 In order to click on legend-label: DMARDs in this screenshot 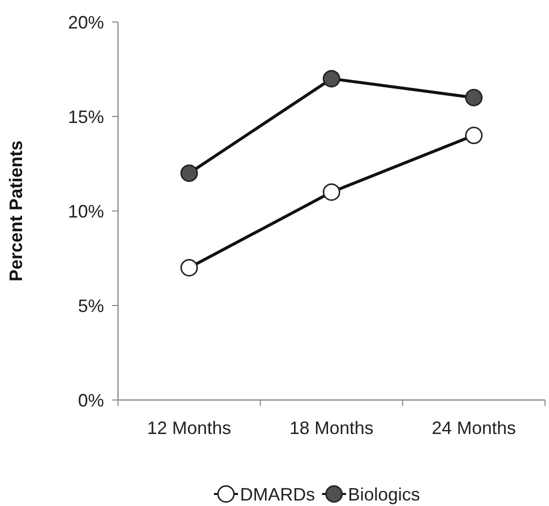, I will do `click(277, 494)`.